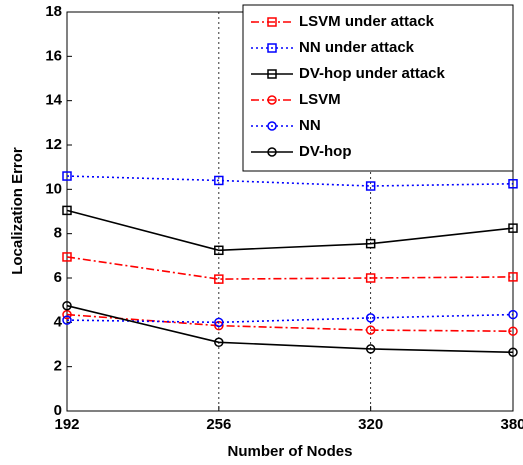 Image resolution: width=523 pixels, height=465 pixels. I want to click on legend-label: LSVM under attack, so click(367, 21).